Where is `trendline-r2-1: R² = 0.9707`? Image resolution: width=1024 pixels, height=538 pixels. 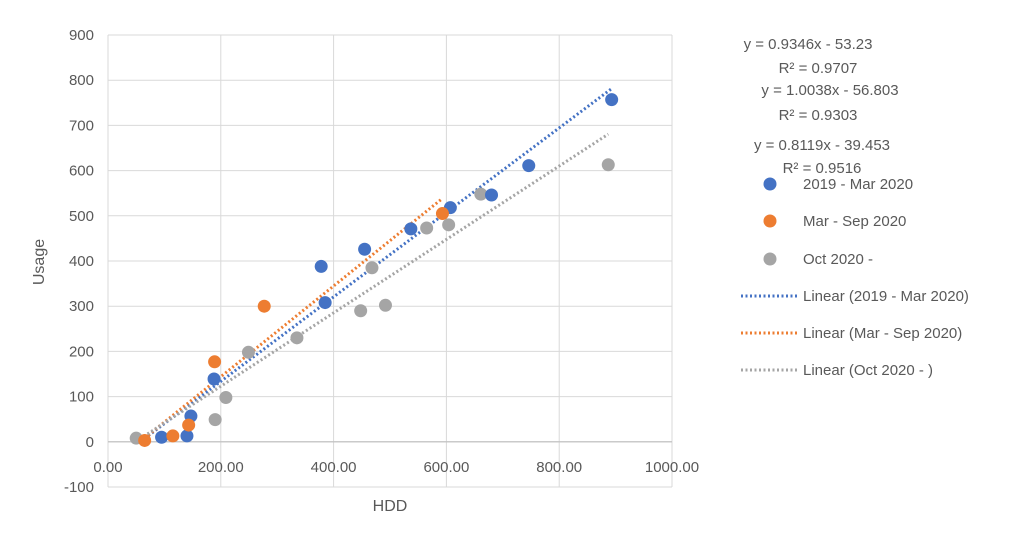 trendline-r2-1: R² = 0.9707 is located at coordinates (818, 68).